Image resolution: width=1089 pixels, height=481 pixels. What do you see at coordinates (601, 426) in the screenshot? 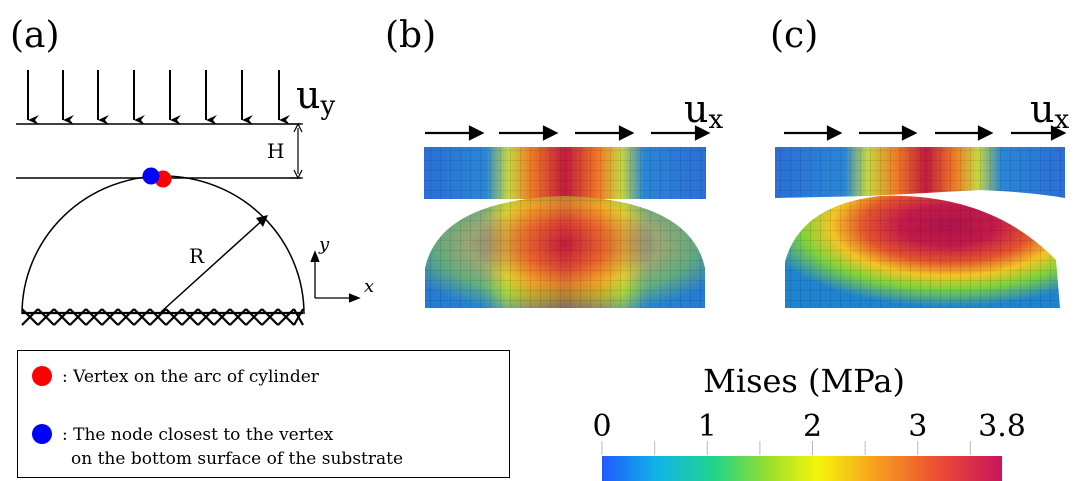
I see `colorbar-tick-label: 0` at bounding box center [601, 426].